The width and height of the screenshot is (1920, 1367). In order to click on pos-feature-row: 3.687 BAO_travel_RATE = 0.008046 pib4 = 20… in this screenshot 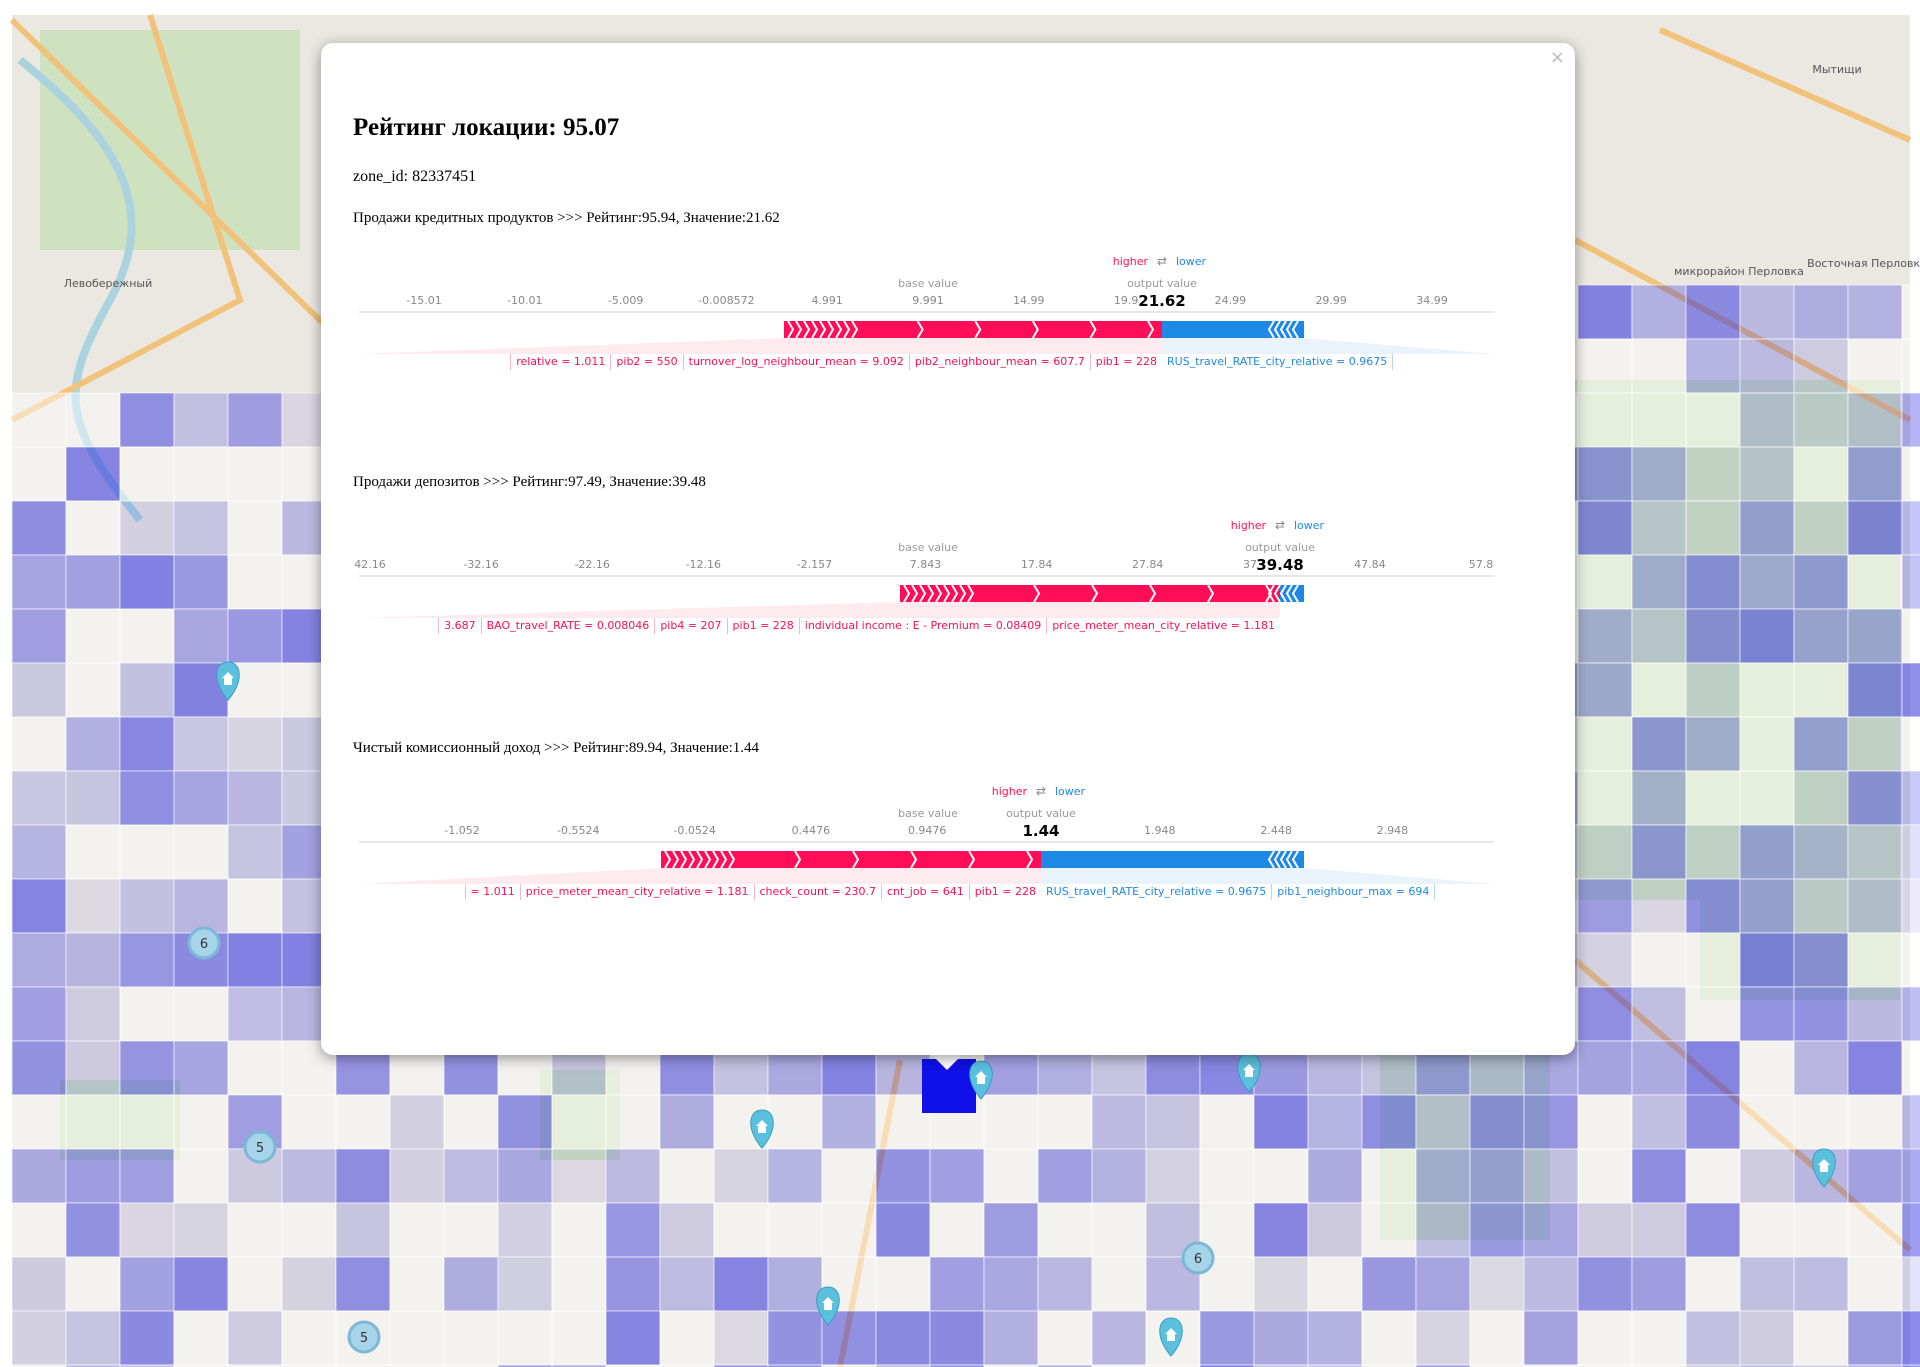, I will do `click(819, 626)`.